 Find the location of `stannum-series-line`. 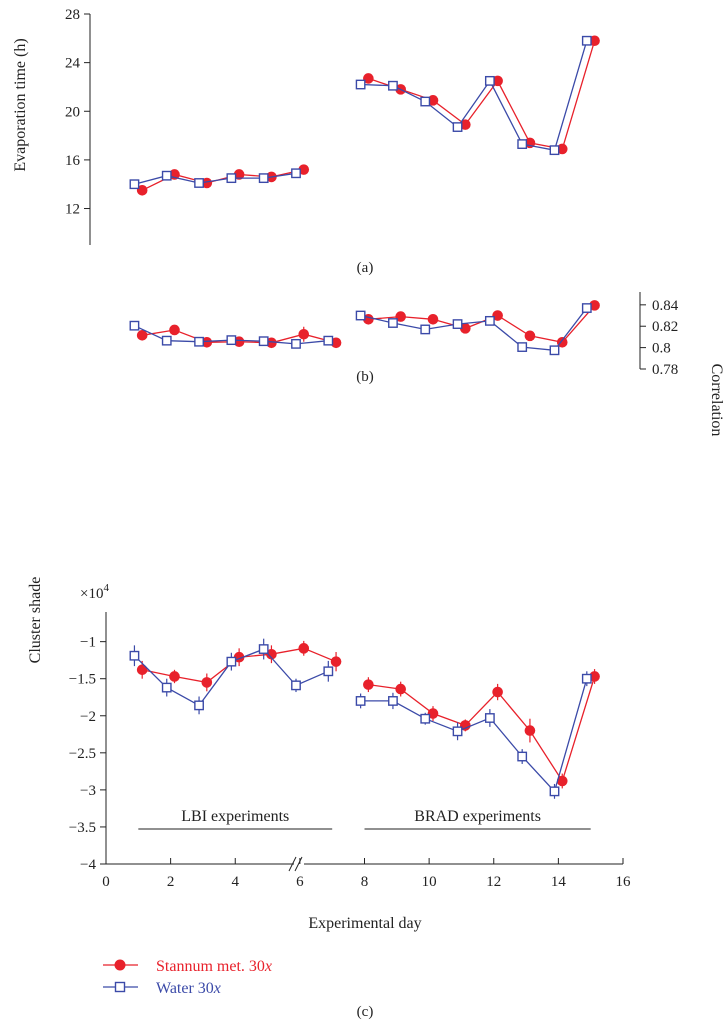

stannum-series-line is located at coordinates (482, 324).